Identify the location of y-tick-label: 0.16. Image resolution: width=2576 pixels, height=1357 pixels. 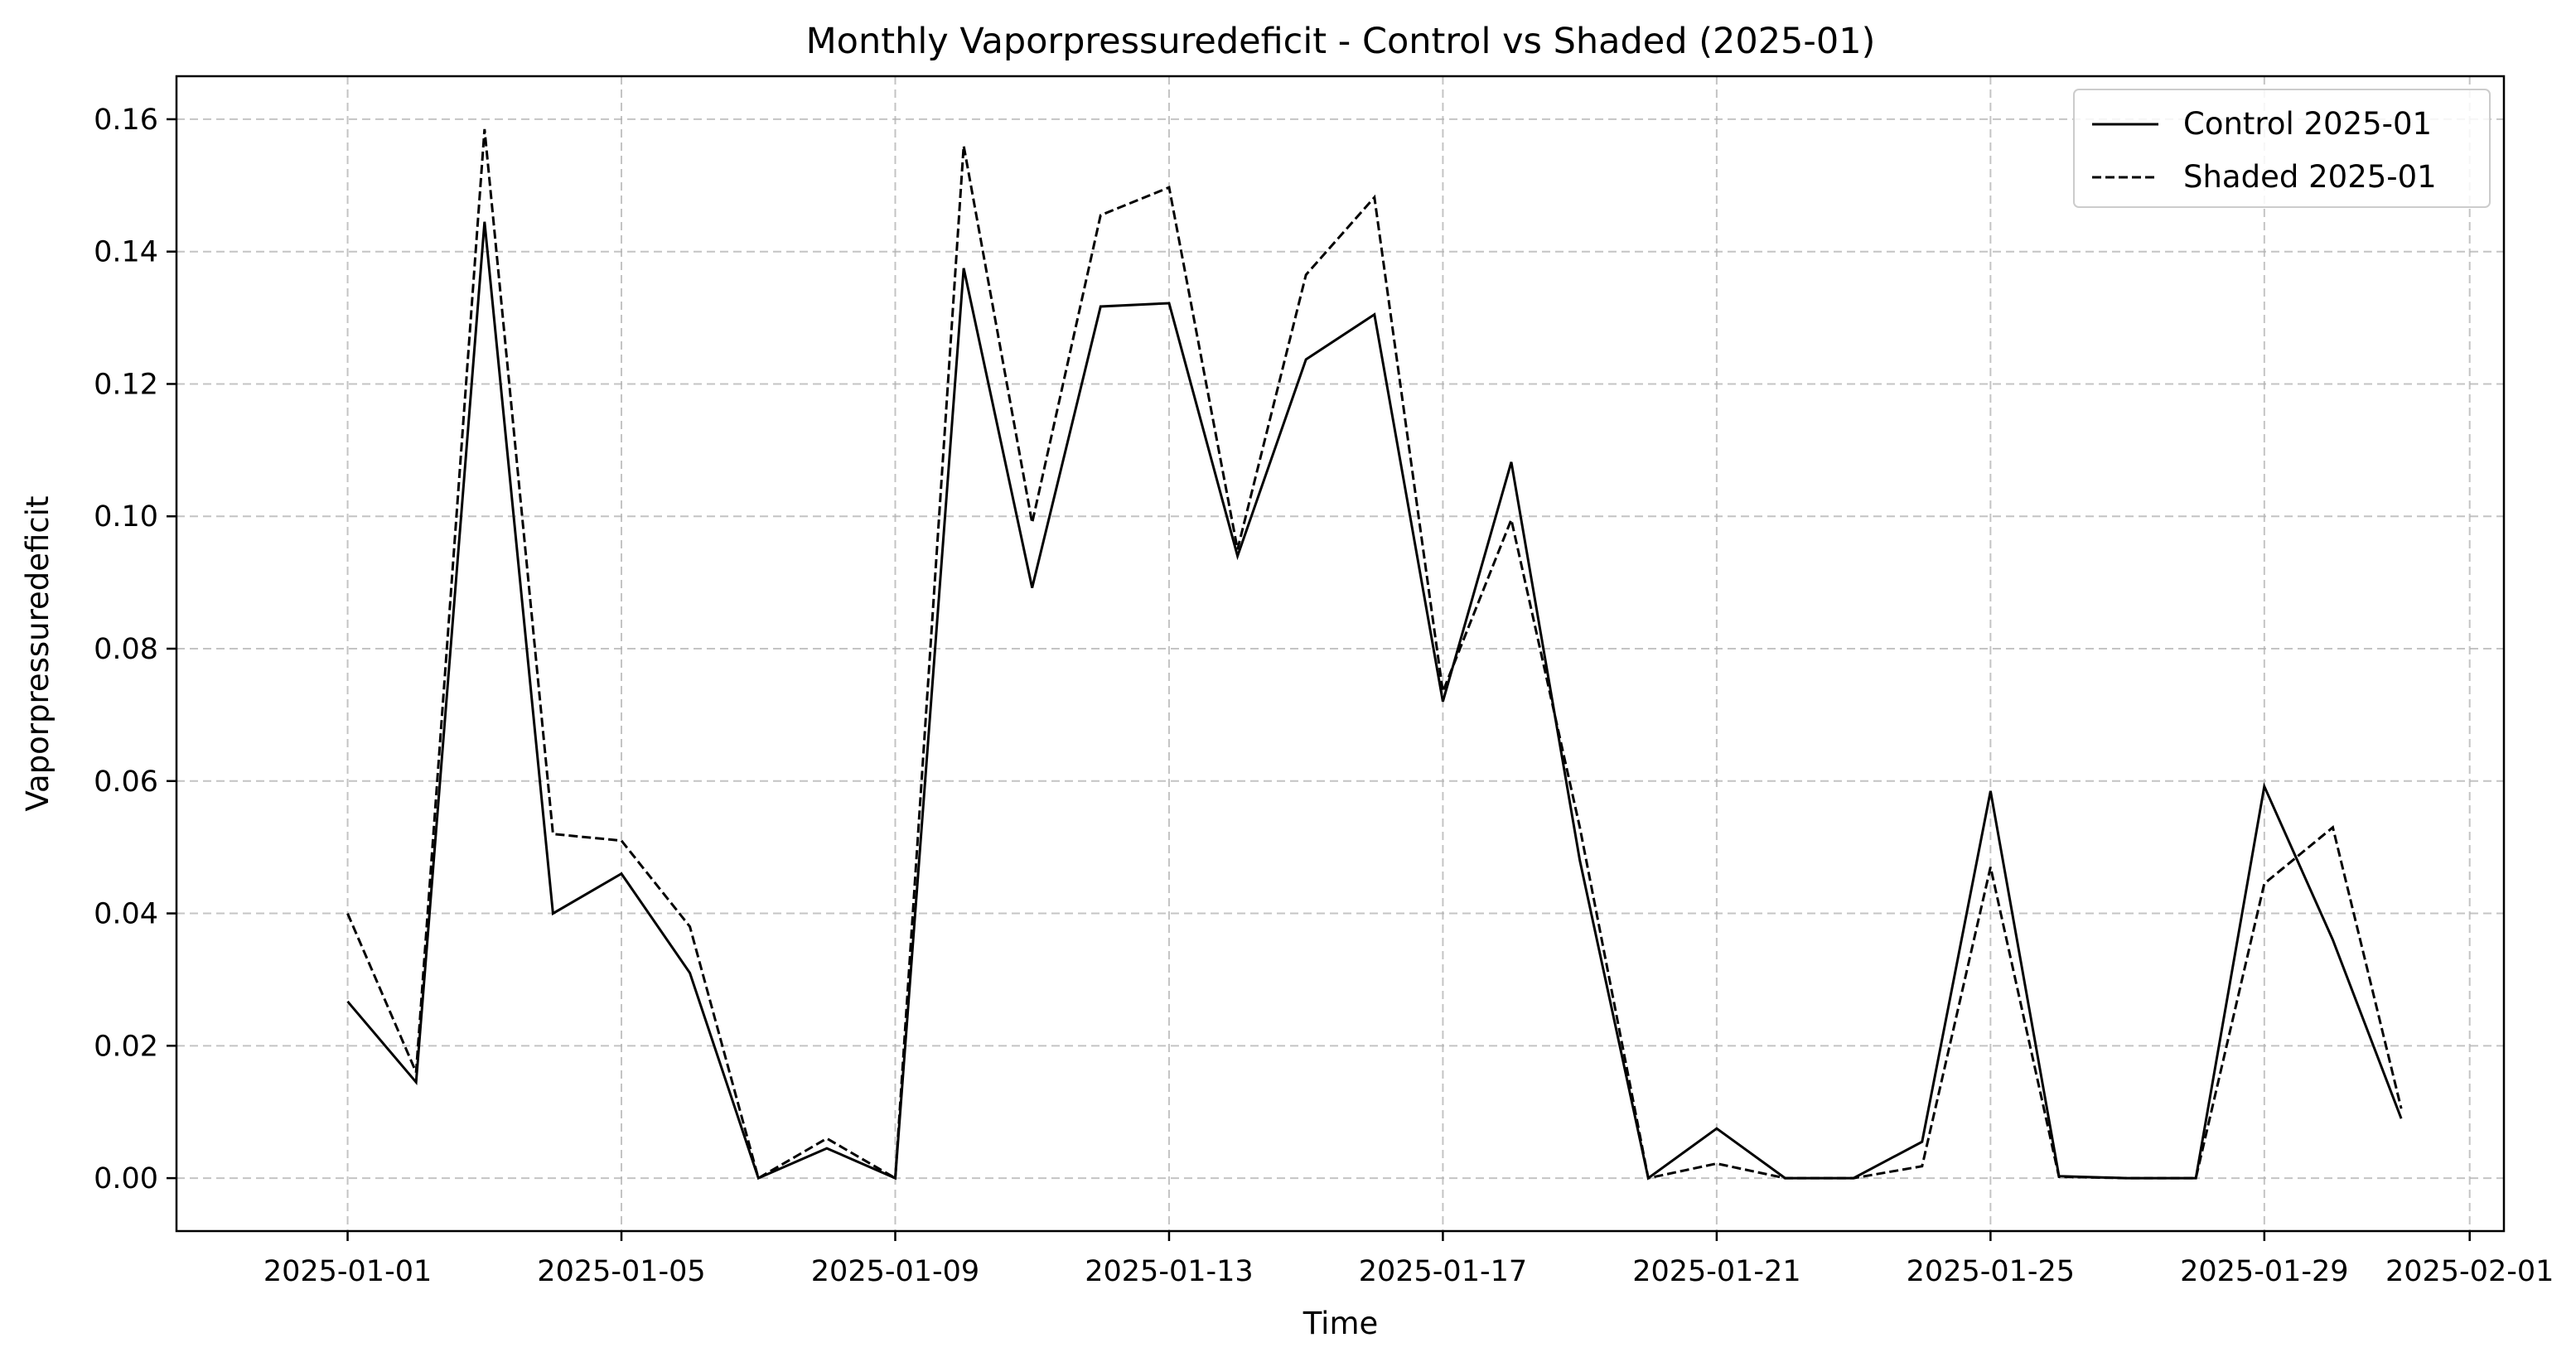
(126, 120).